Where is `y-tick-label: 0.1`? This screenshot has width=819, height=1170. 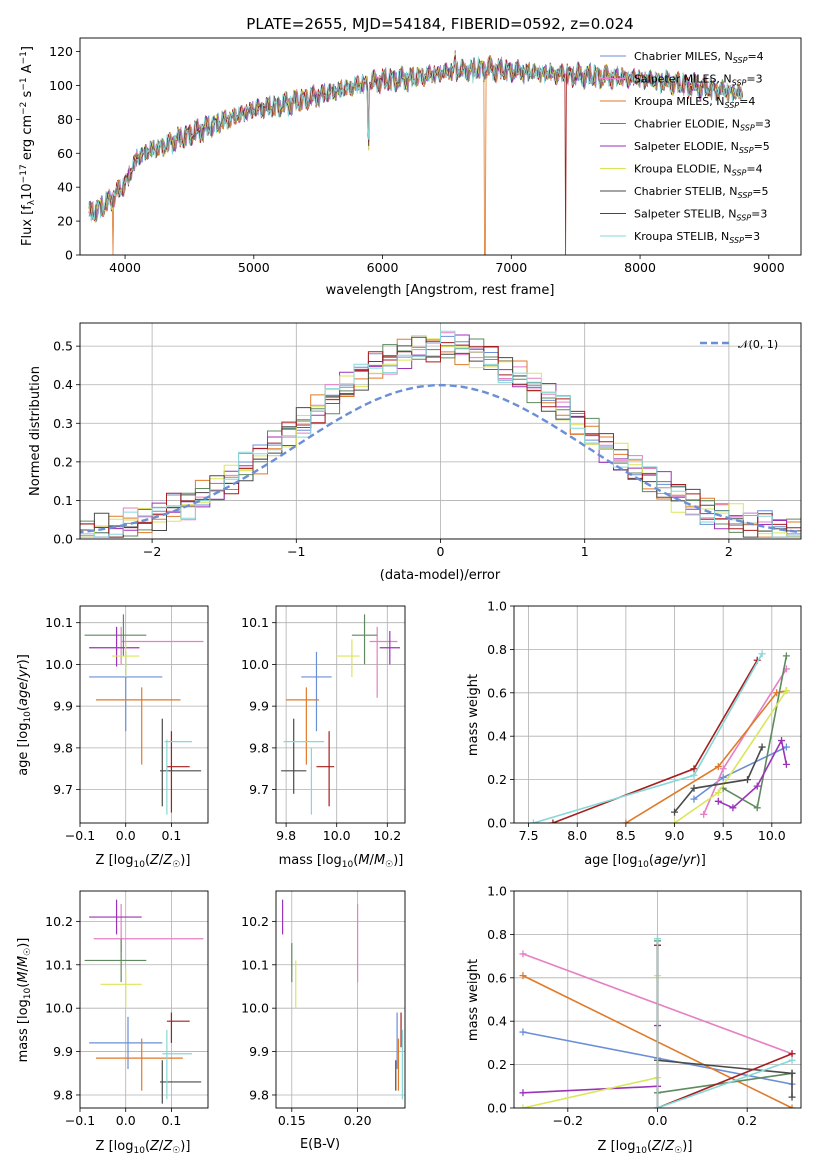 y-tick-label: 0.1 is located at coordinates (63, 500).